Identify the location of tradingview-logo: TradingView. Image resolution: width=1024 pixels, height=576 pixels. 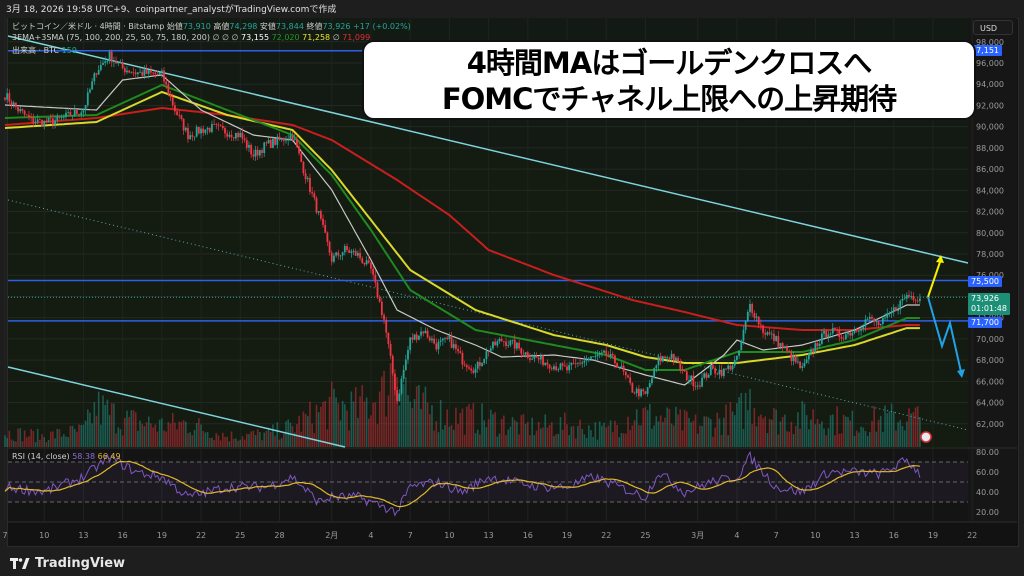
(67, 563).